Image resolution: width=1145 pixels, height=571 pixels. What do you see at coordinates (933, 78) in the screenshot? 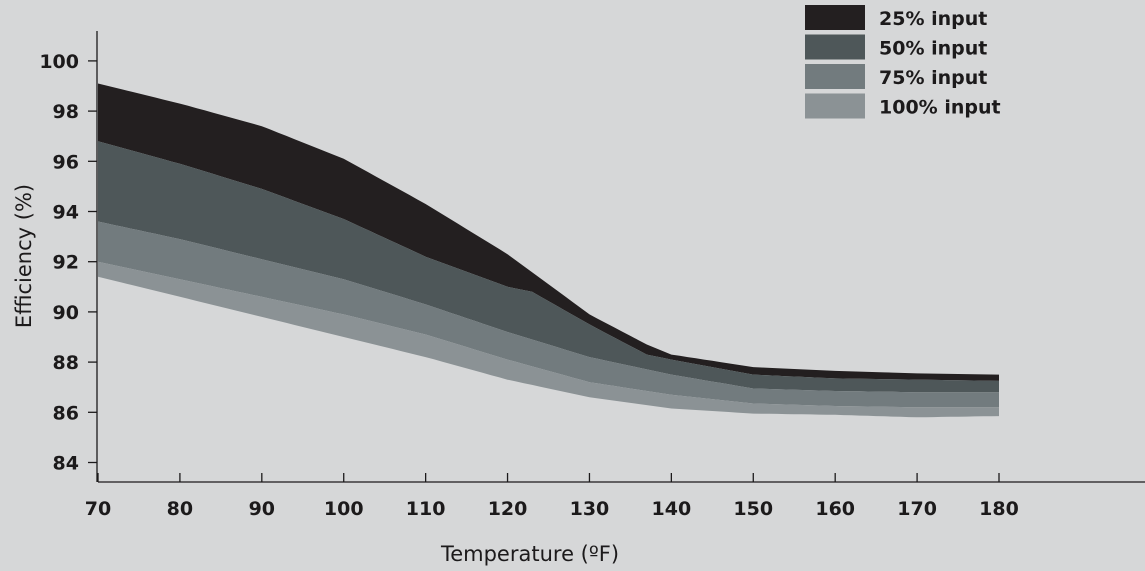
I see `legend-label: 75% input` at bounding box center [933, 78].